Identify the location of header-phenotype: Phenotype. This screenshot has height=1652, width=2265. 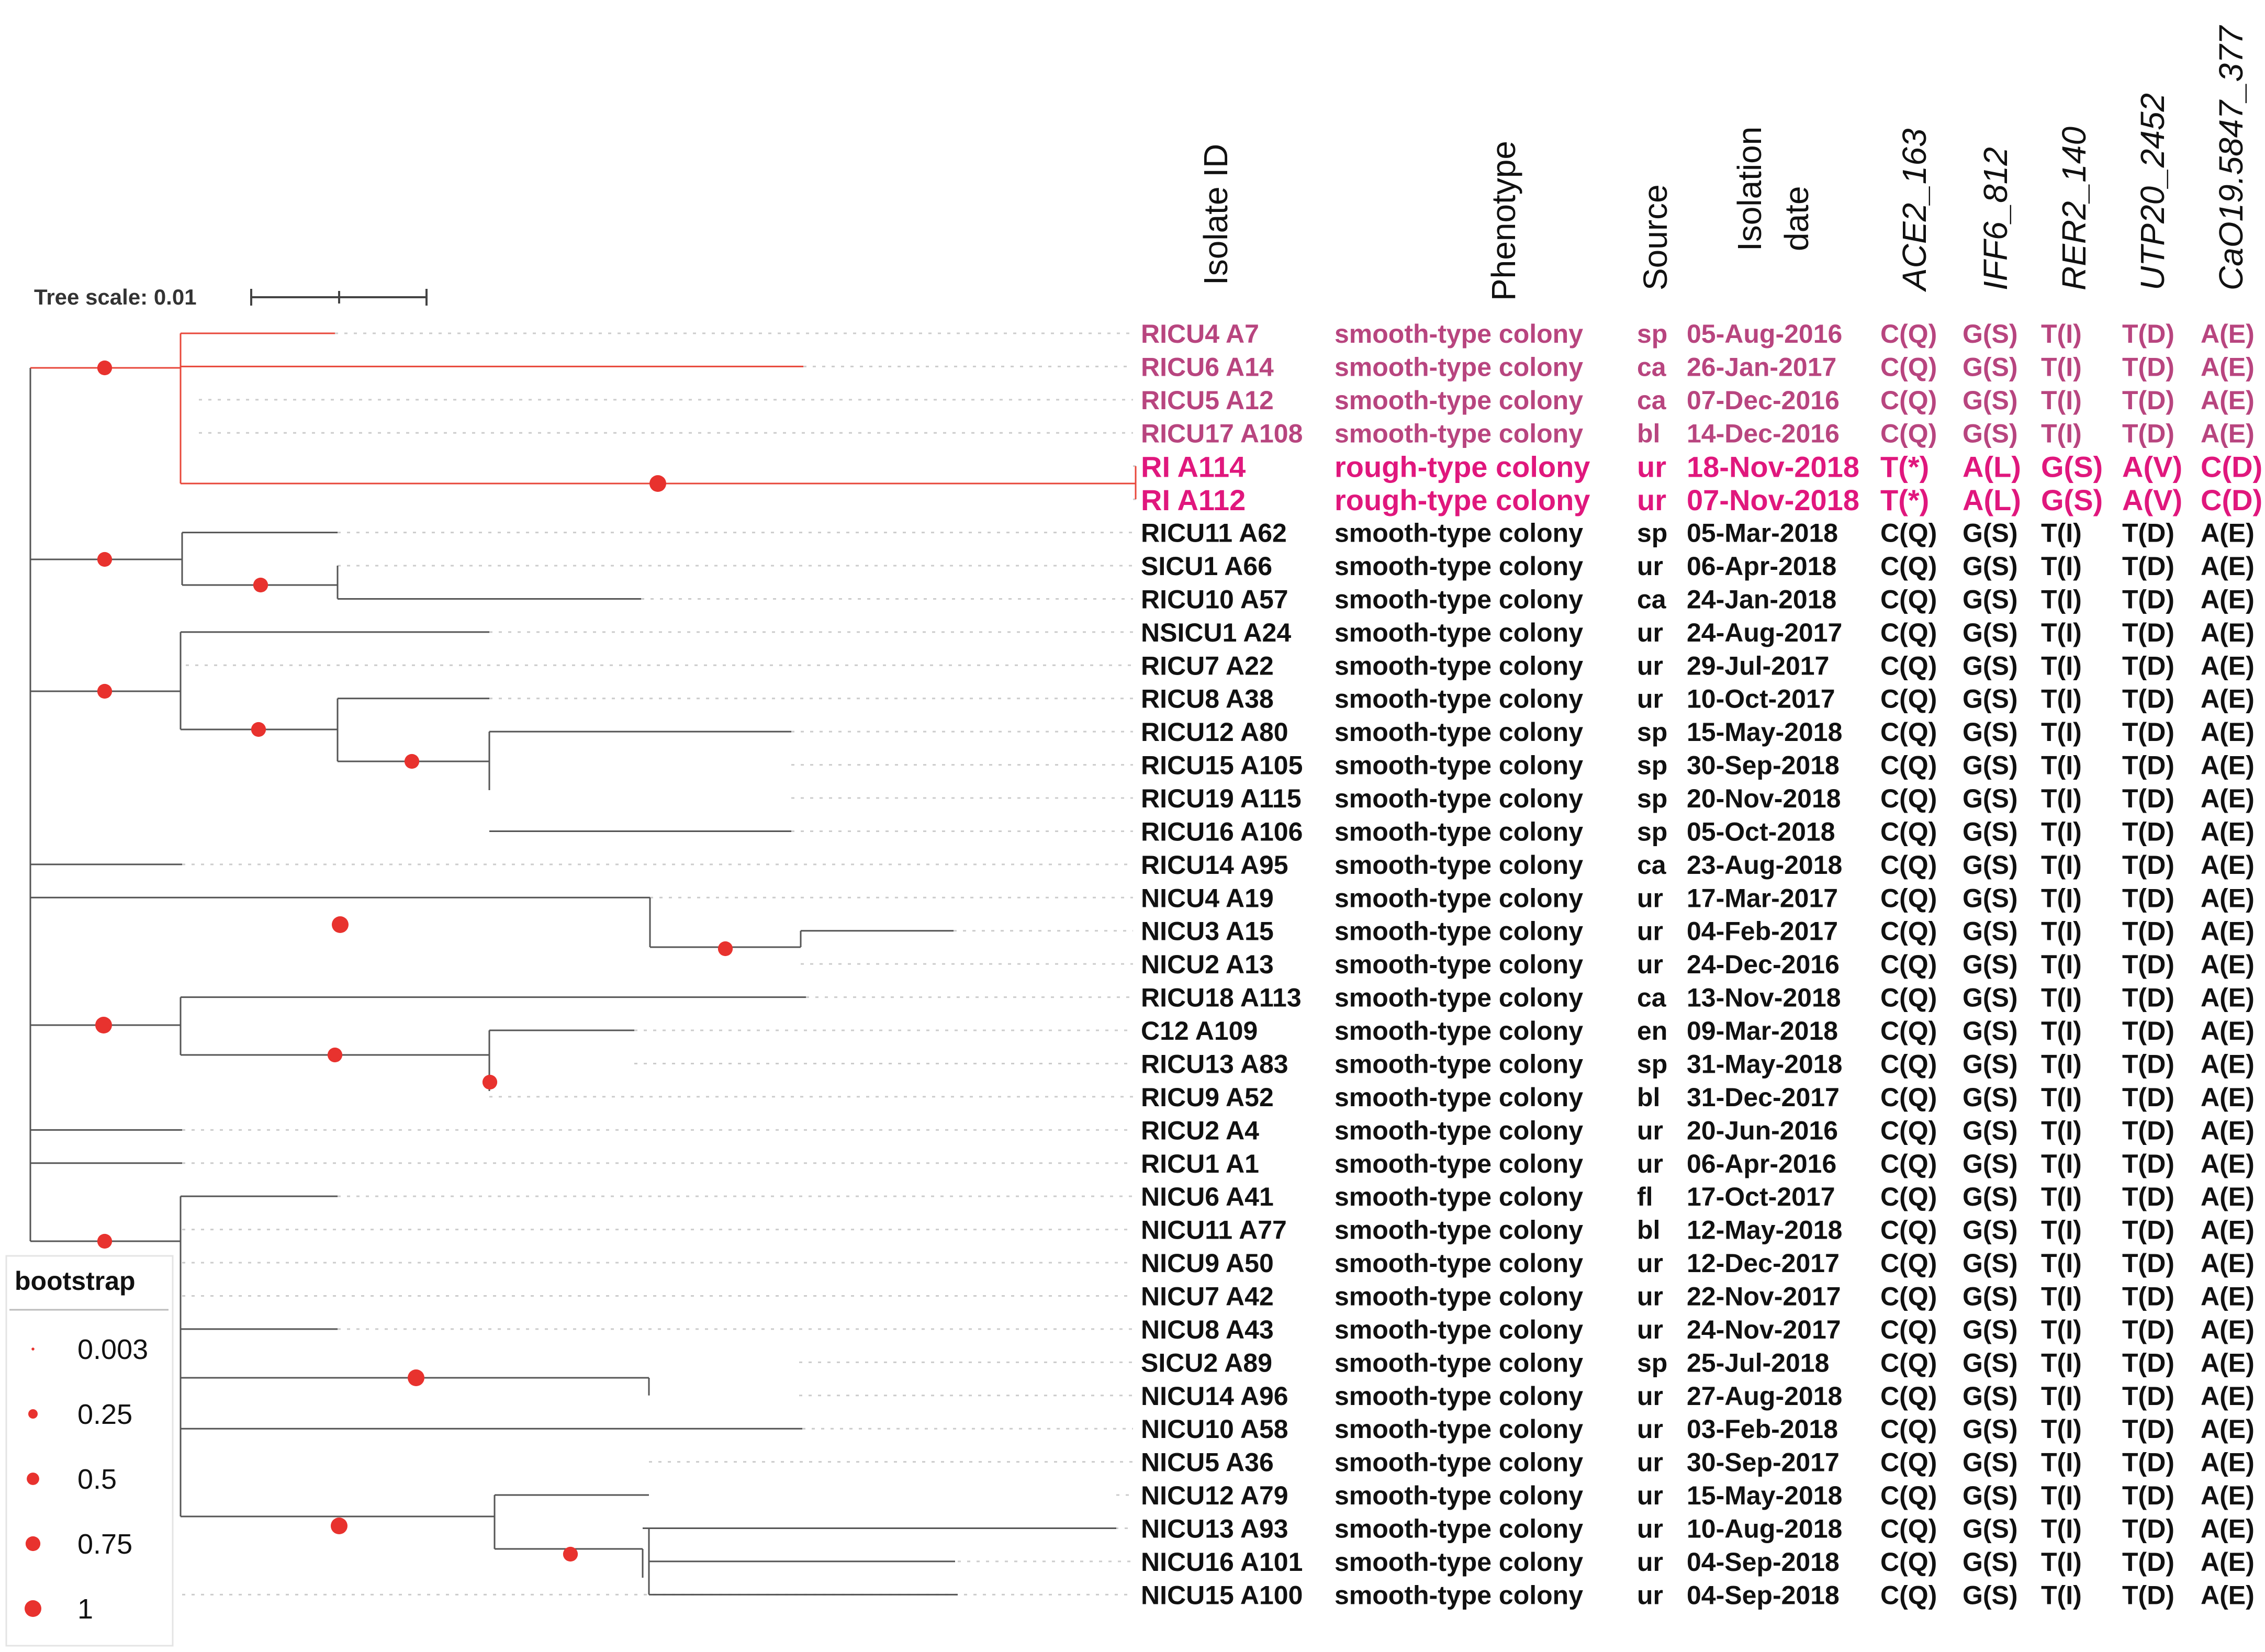
(1504, 221).